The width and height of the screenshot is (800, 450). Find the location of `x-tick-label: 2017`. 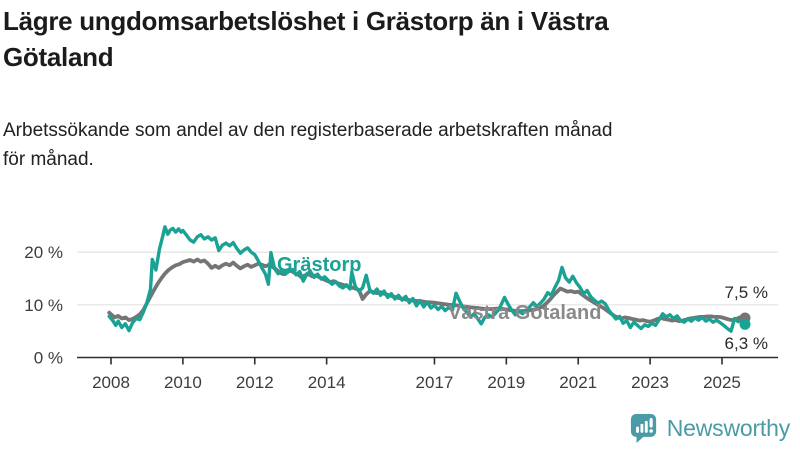

x-tick-label: 2017 is located at coordinates (435, 382).